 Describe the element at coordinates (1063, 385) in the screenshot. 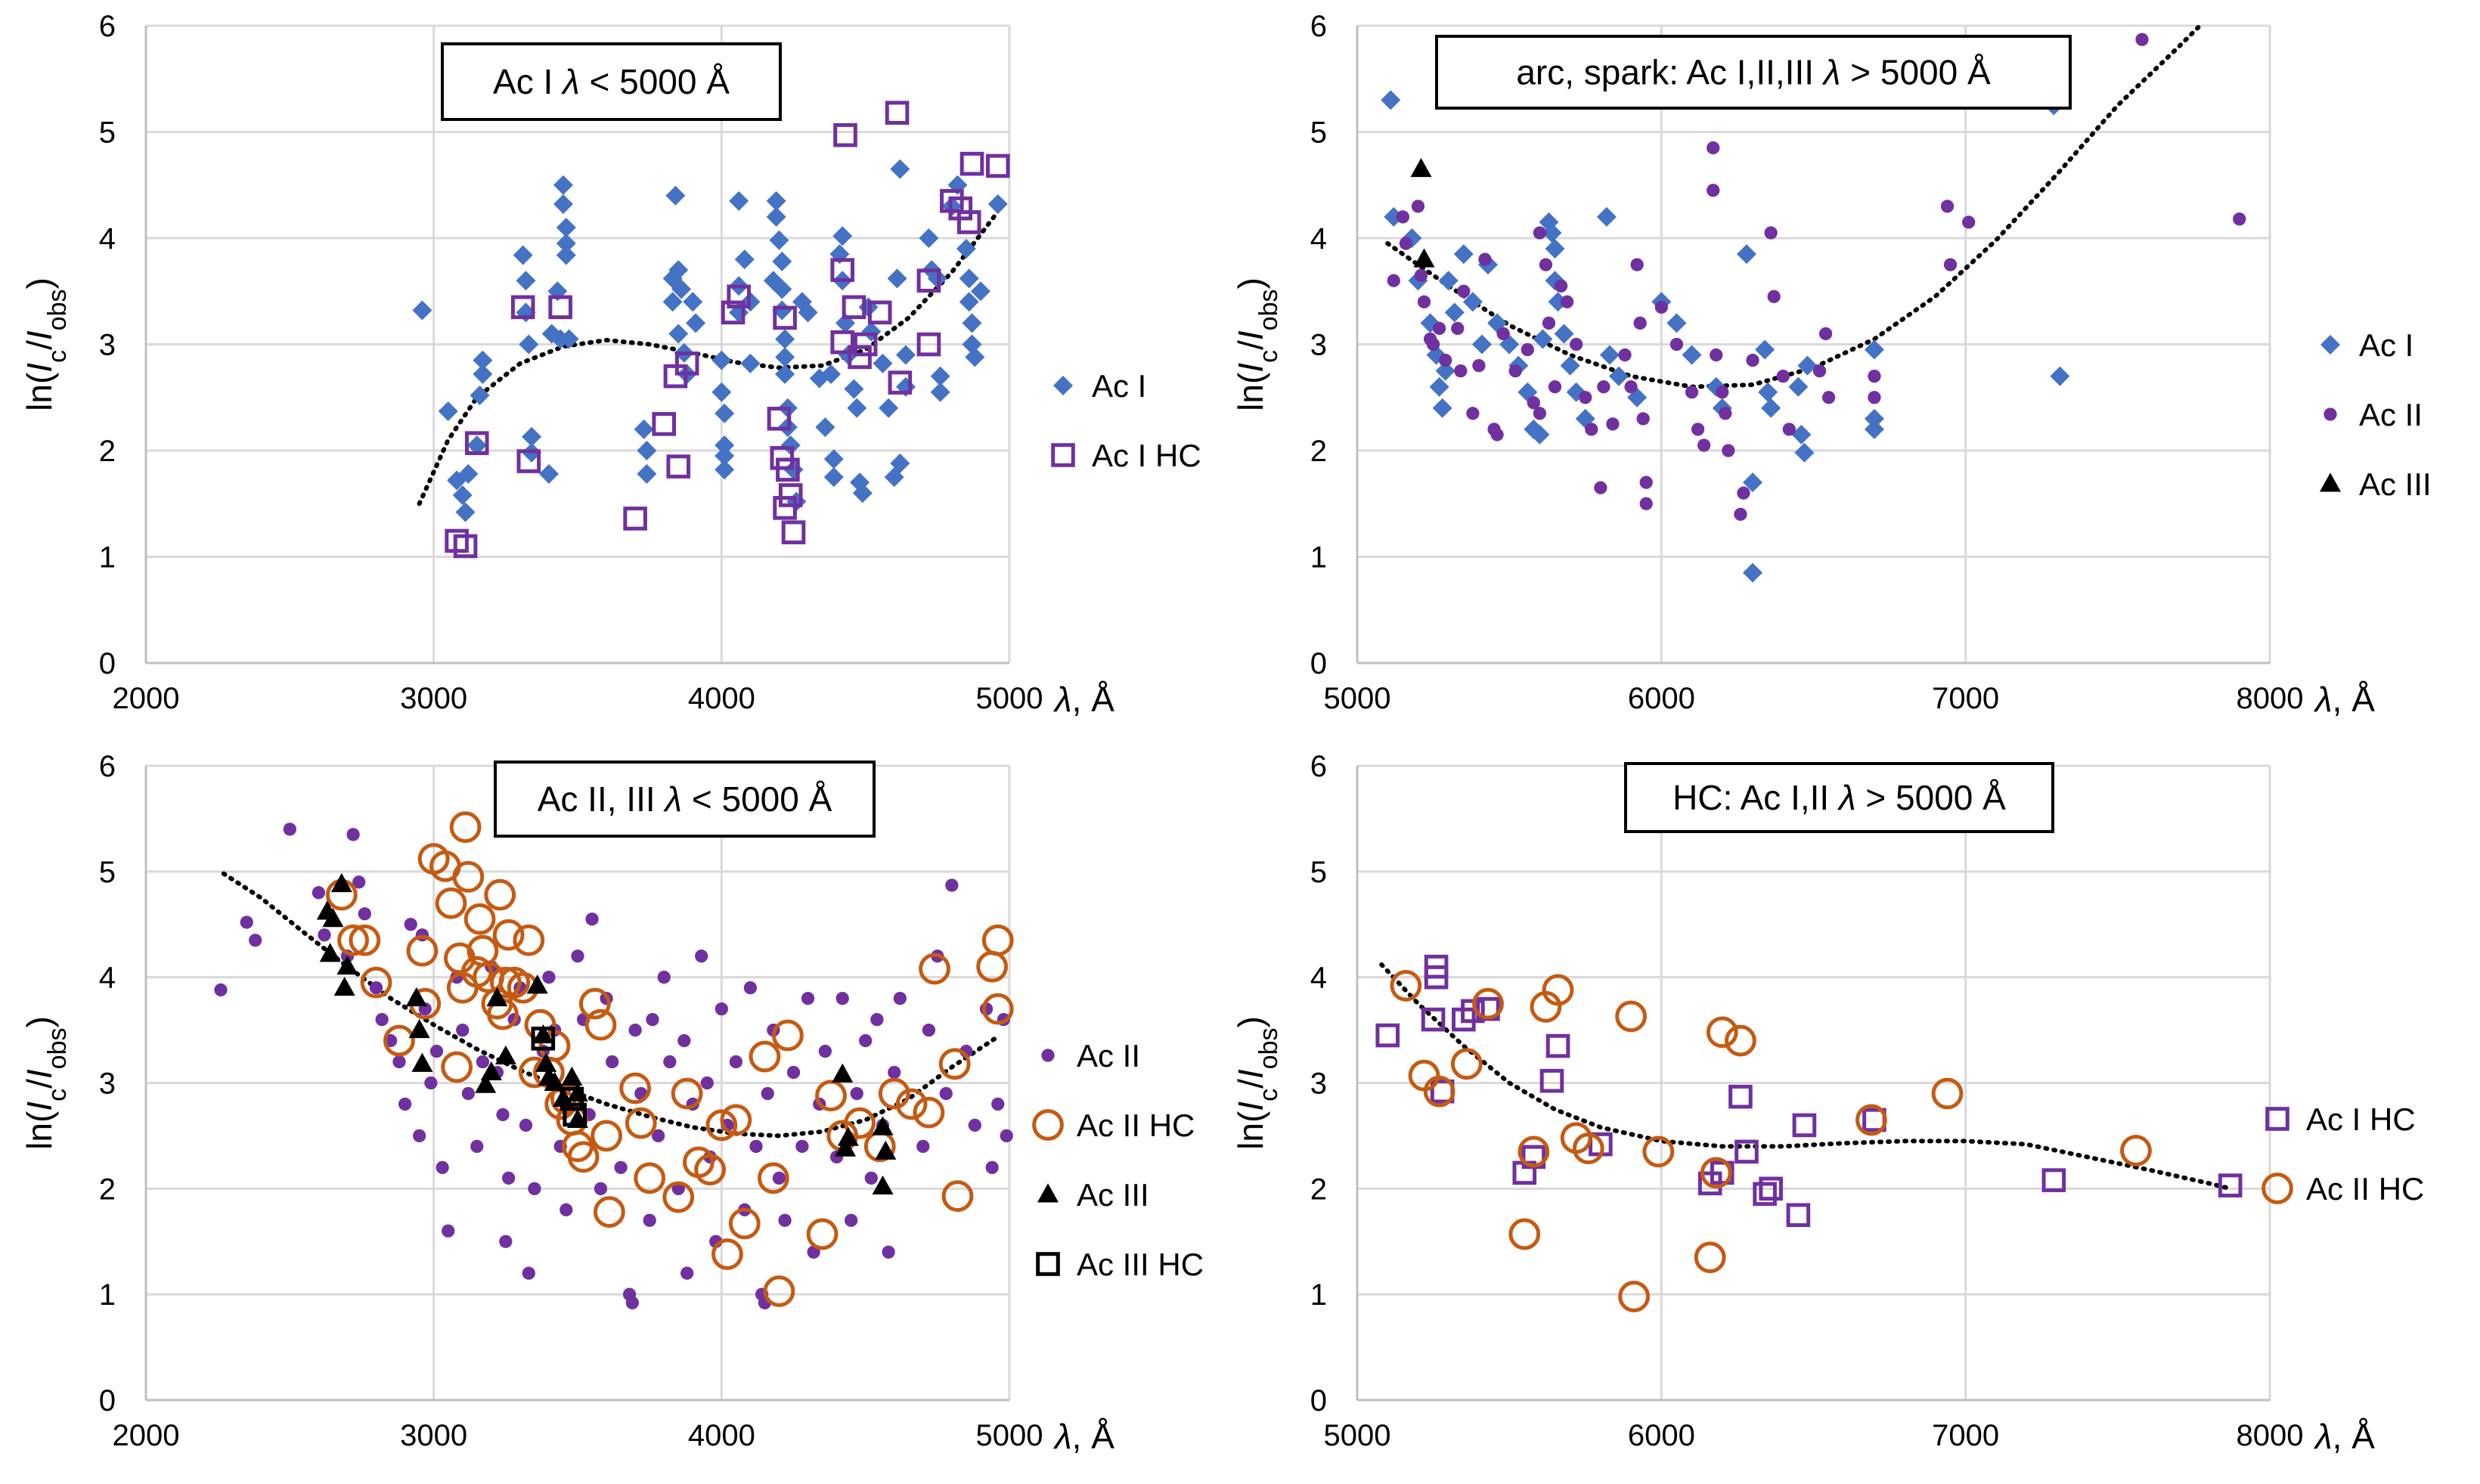

I see `legend-marker-ac-i` at that location.